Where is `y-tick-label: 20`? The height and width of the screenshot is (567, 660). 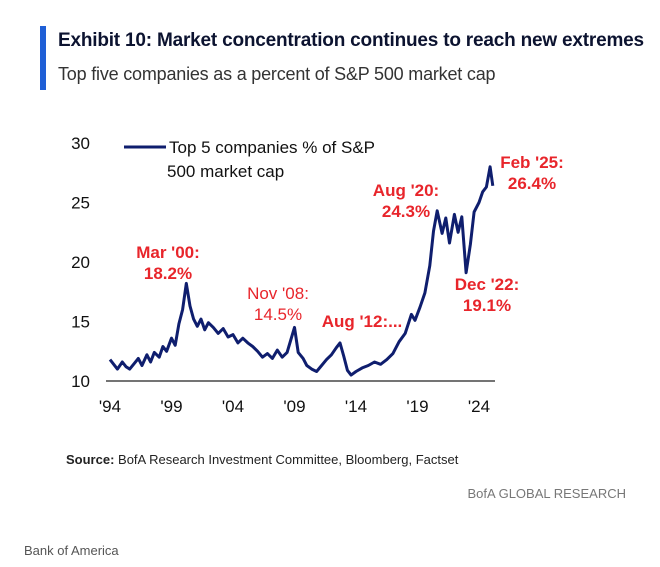 y-tick-label: 20 is located at coordinates (80, 262).